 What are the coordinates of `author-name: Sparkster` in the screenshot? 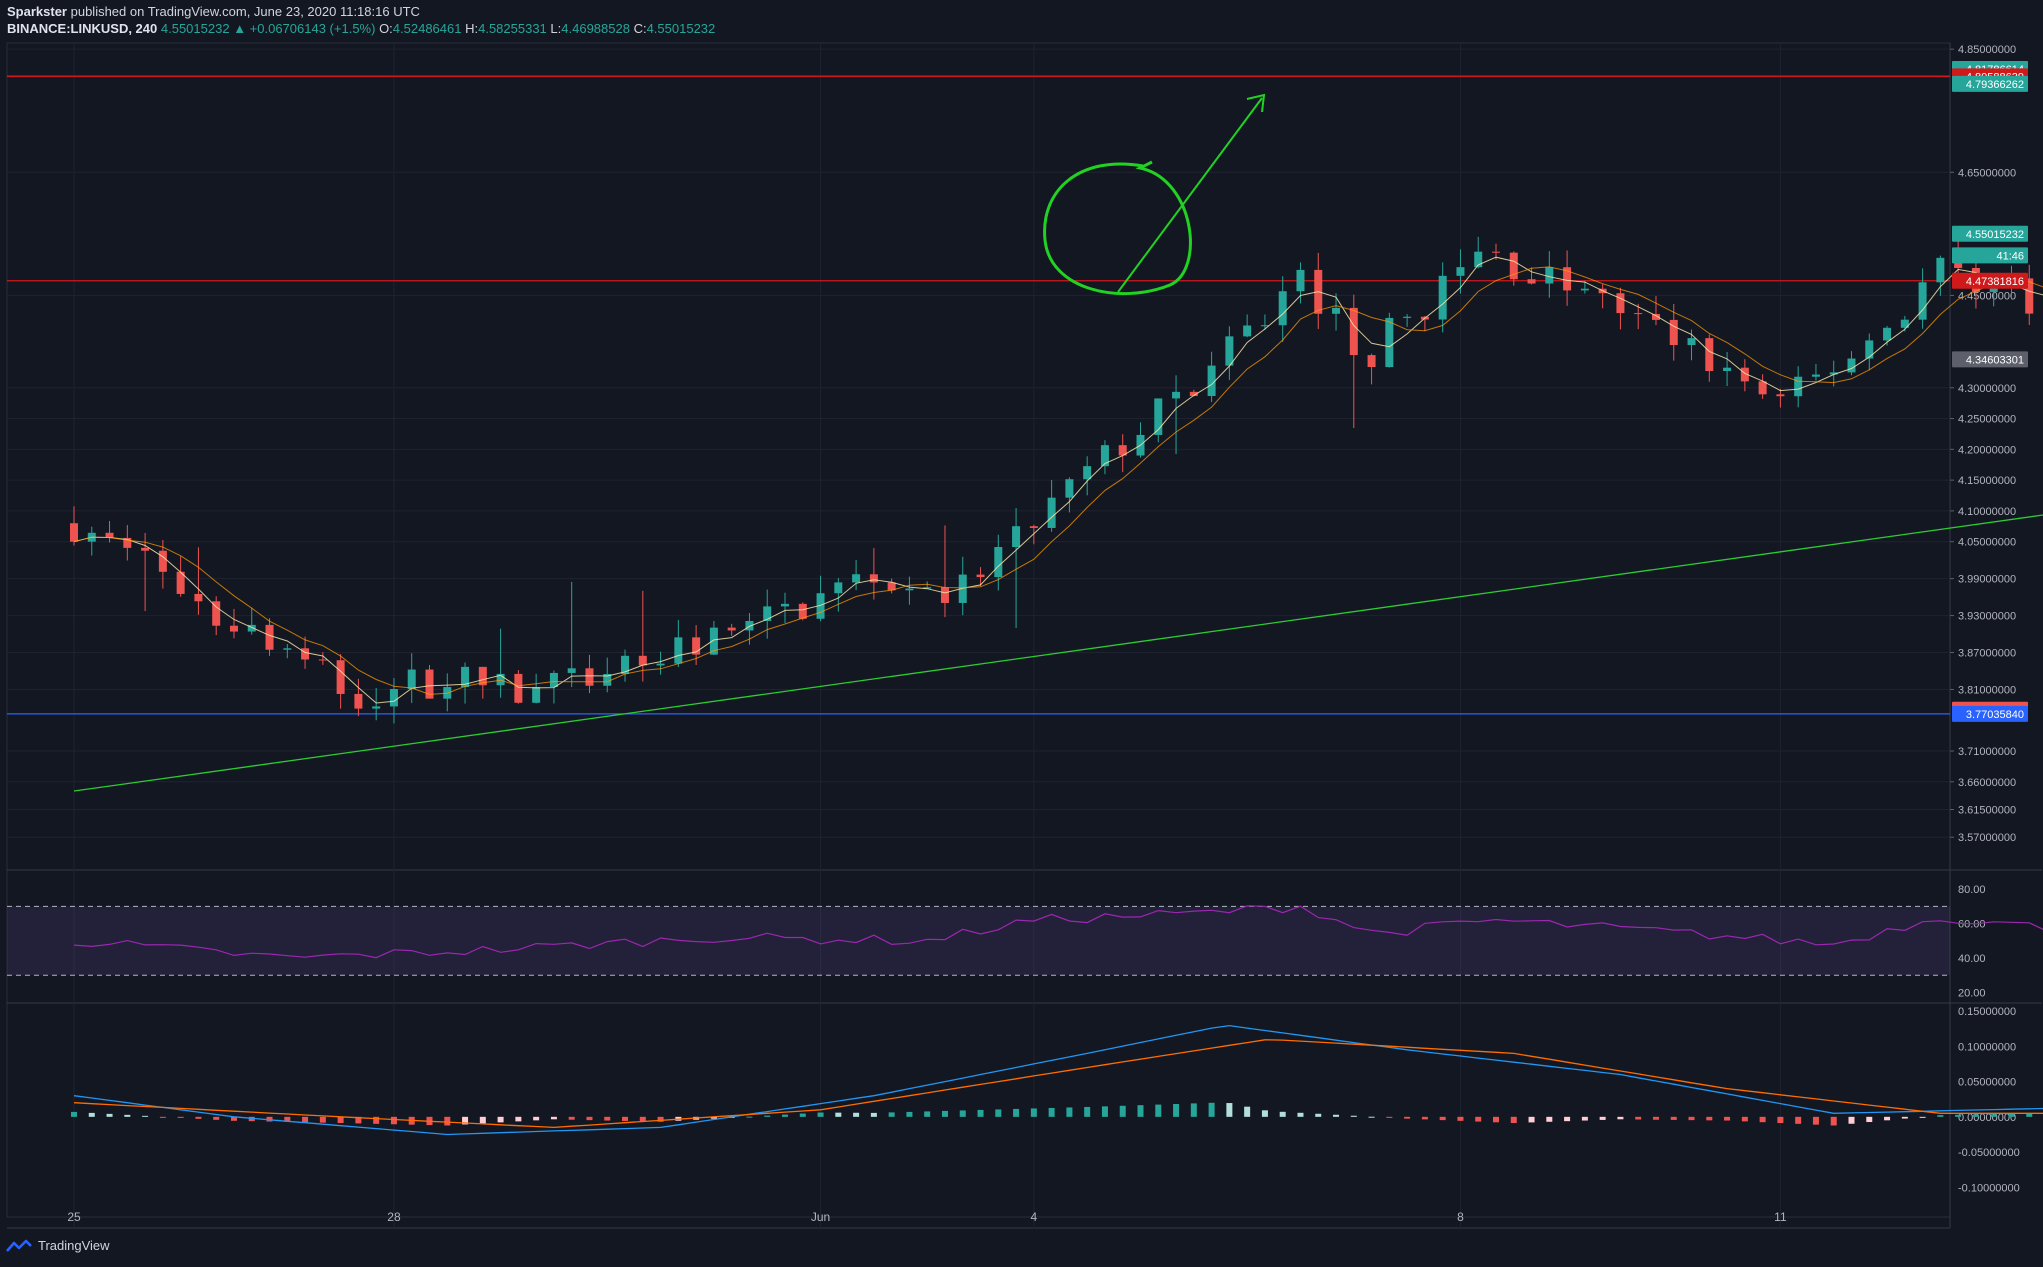 It's located at (37, 11).